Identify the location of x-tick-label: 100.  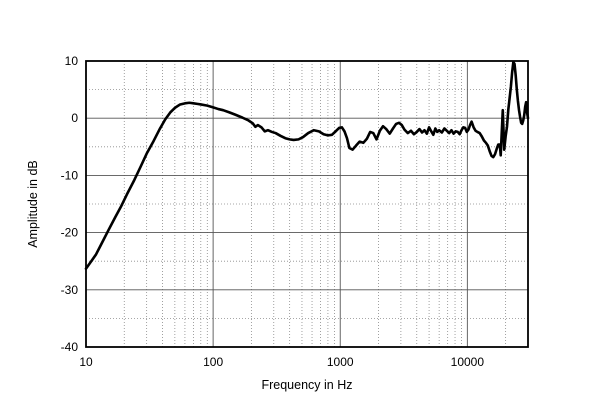
(213, 362).